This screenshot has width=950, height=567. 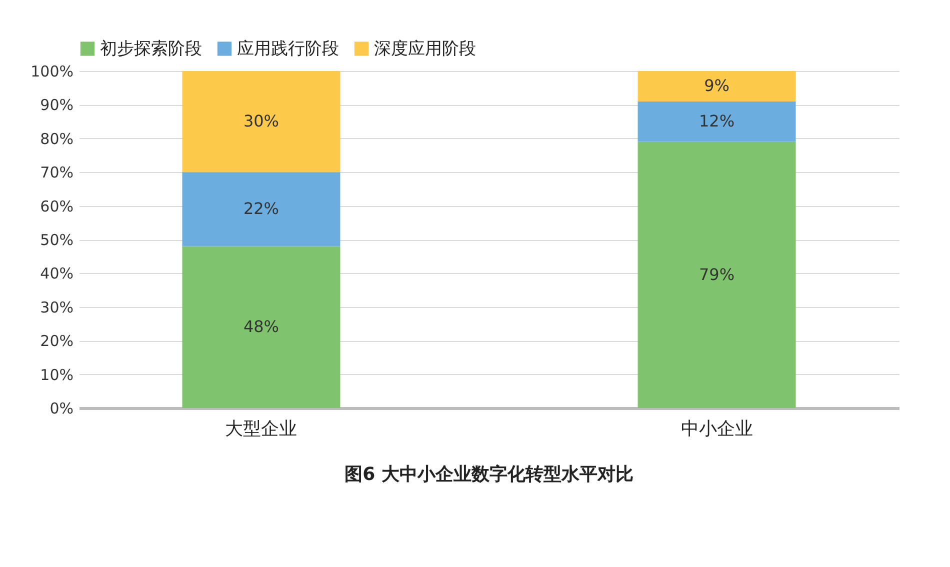 What do you see at coordinates (57, 273) in the screenshot?
I see `y-tick-label: 40%` at bounding box center [57, 273].